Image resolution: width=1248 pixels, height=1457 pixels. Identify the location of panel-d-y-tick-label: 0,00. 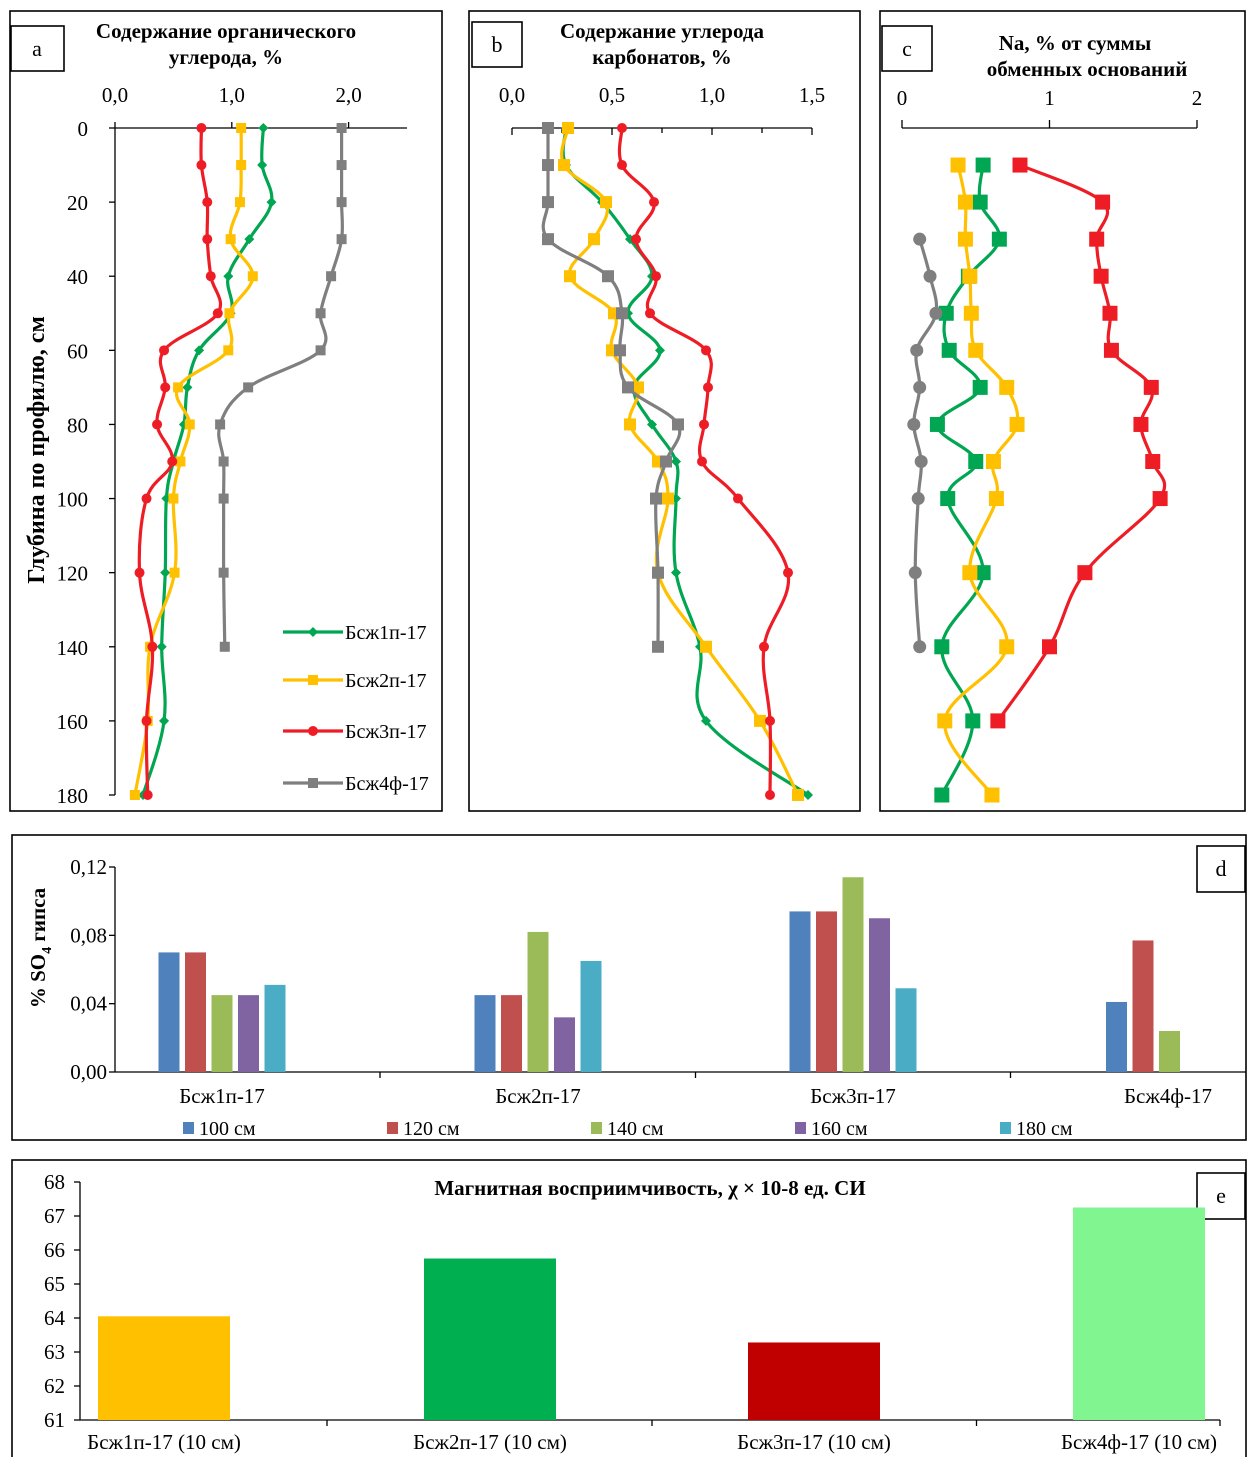
(88, 1072).